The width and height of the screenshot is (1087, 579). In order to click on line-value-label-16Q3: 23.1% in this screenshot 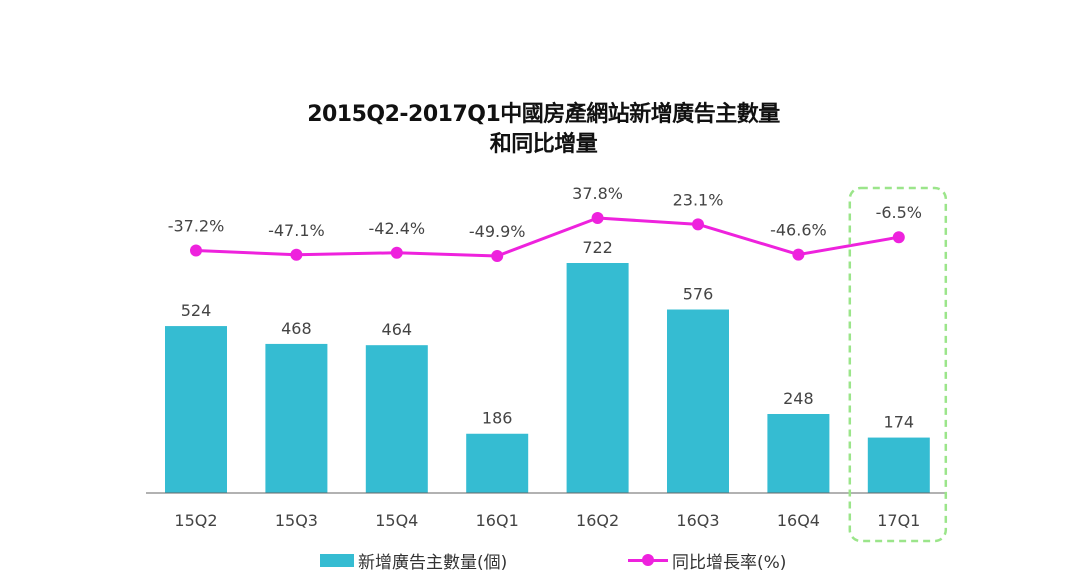, I will do `click(698, 199)`.